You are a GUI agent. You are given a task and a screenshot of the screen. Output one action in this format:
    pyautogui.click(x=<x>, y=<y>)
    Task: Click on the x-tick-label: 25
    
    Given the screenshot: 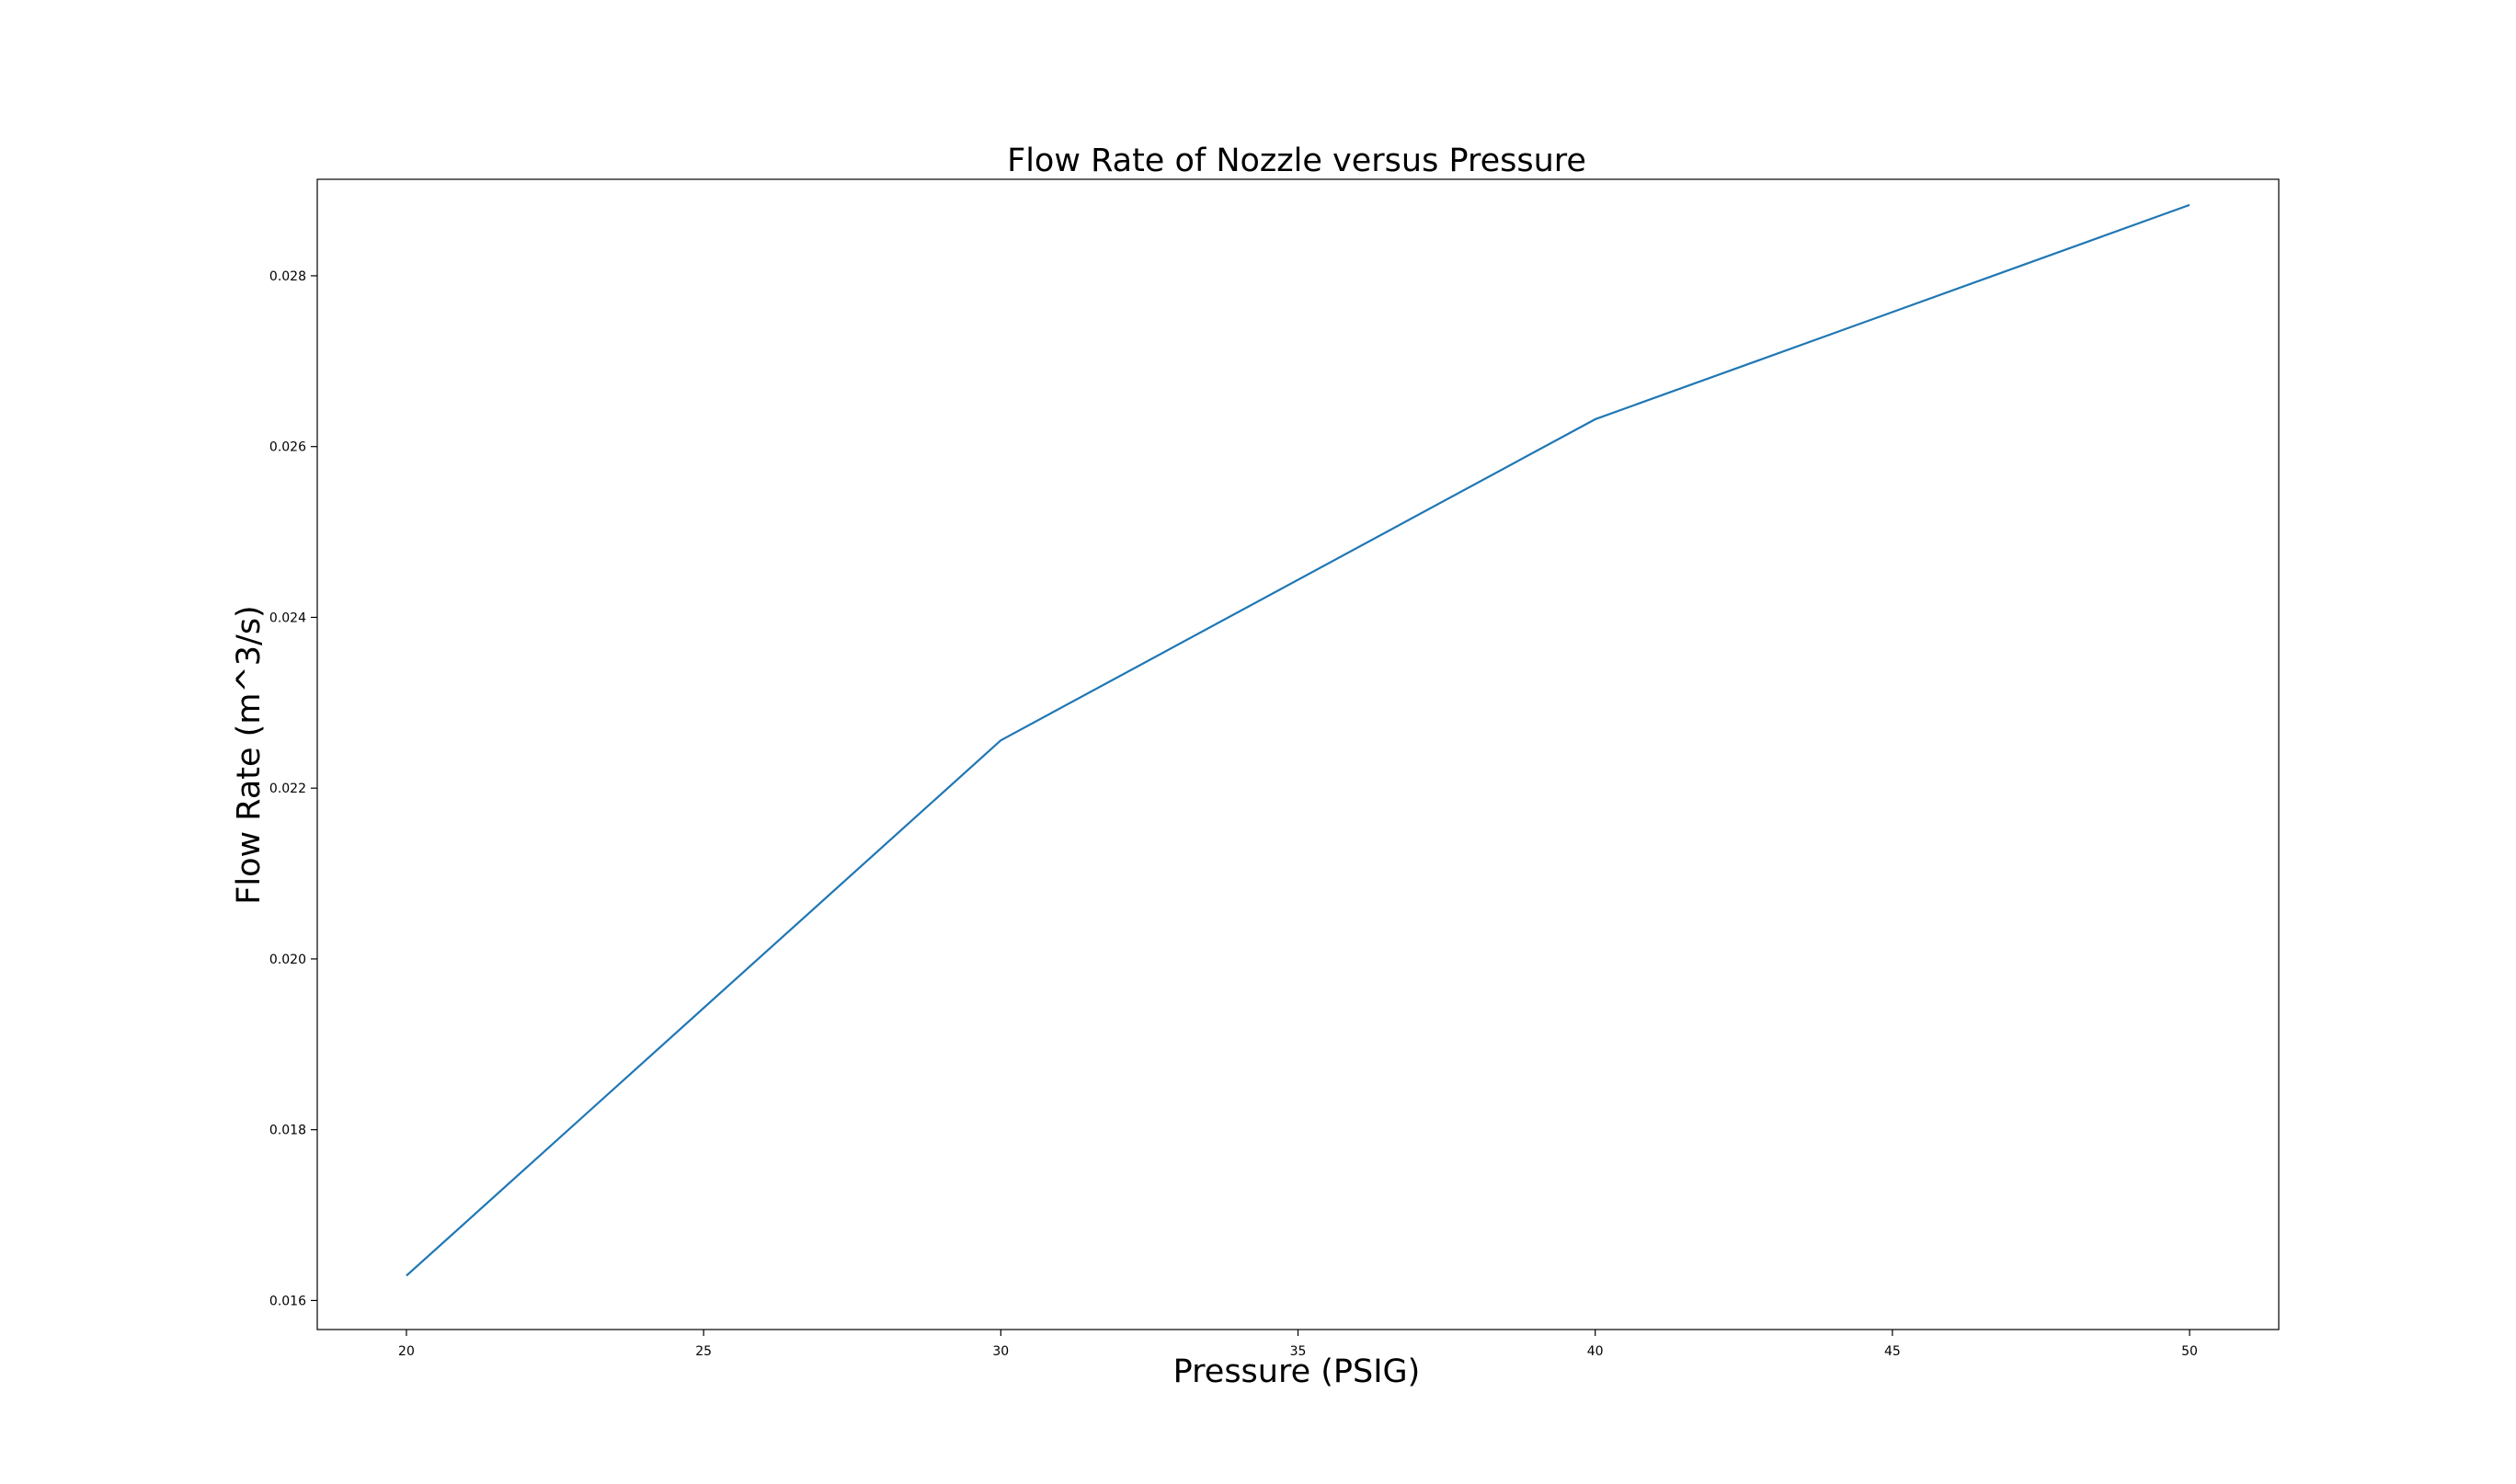 What is the action you would take?
    pyautogui.click(x=704, y=1351)
    